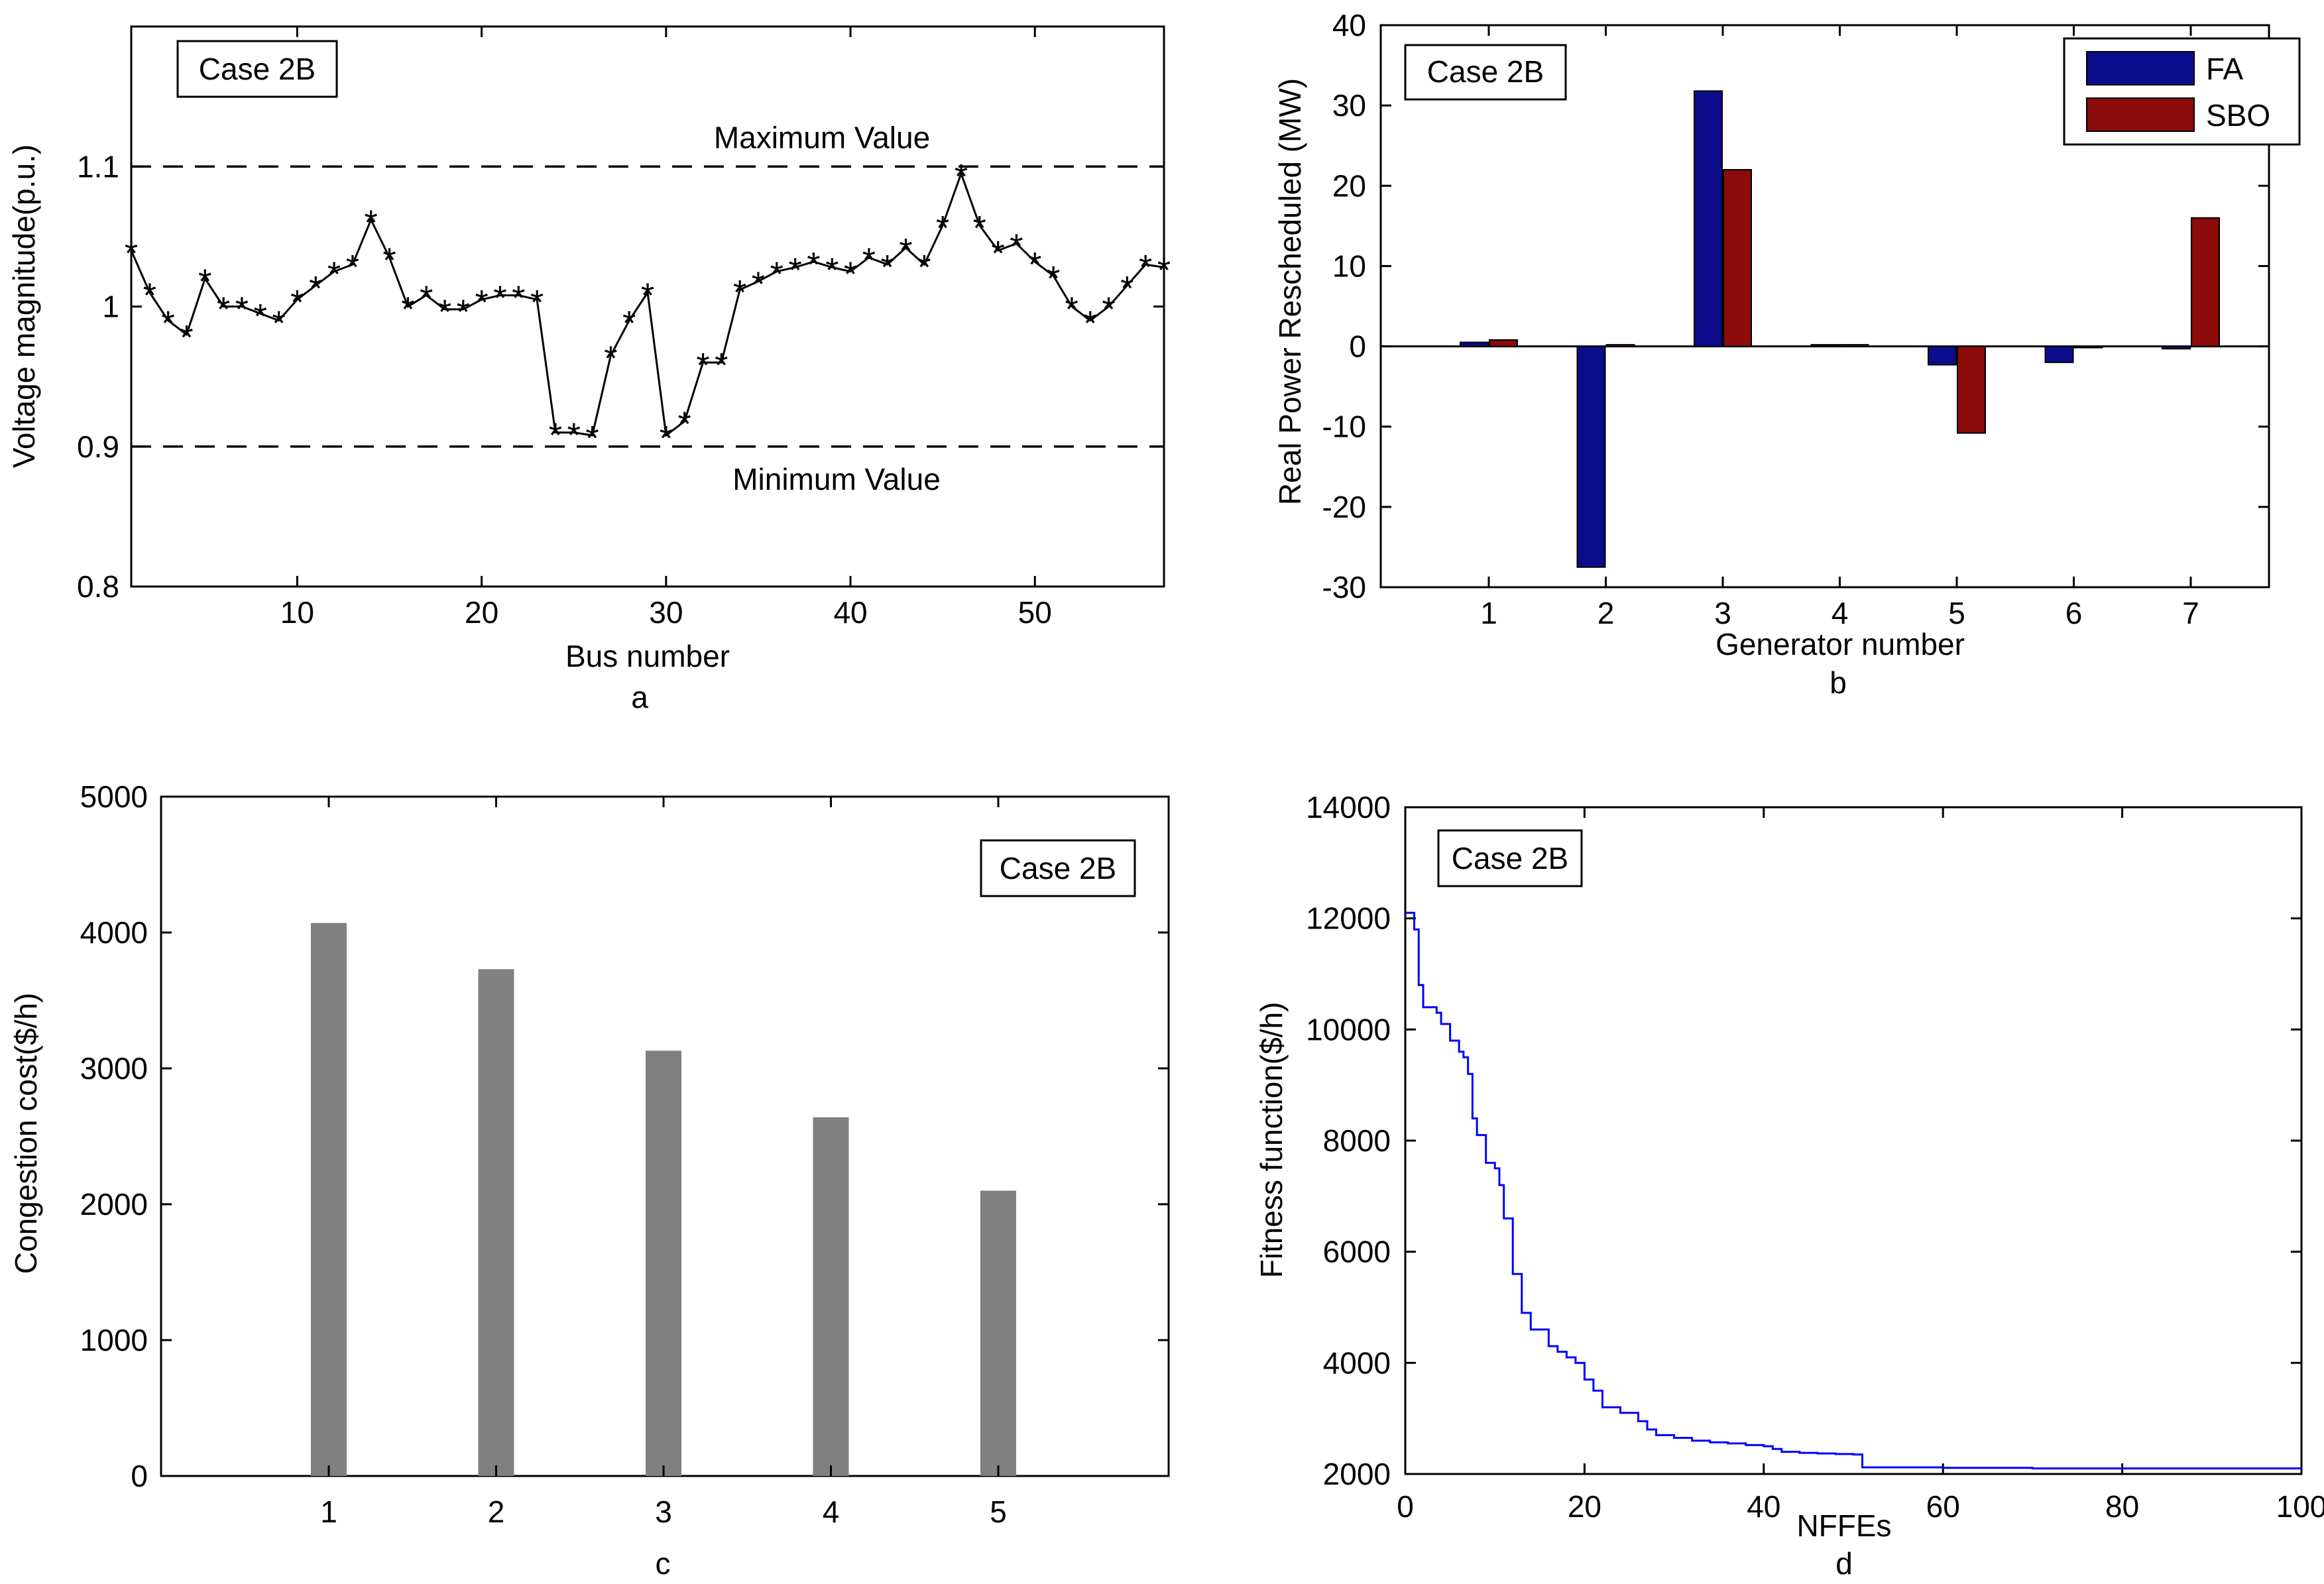  I want to click on panel-b-x-tick-label: 4, so click(1840, 613).